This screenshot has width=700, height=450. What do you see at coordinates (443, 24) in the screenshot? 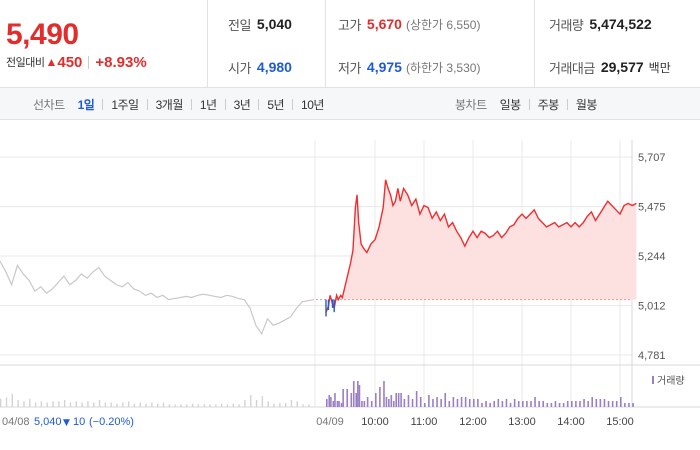
I see `upper-limit: (상한가 6,550)` at bounding box center [443, 24].